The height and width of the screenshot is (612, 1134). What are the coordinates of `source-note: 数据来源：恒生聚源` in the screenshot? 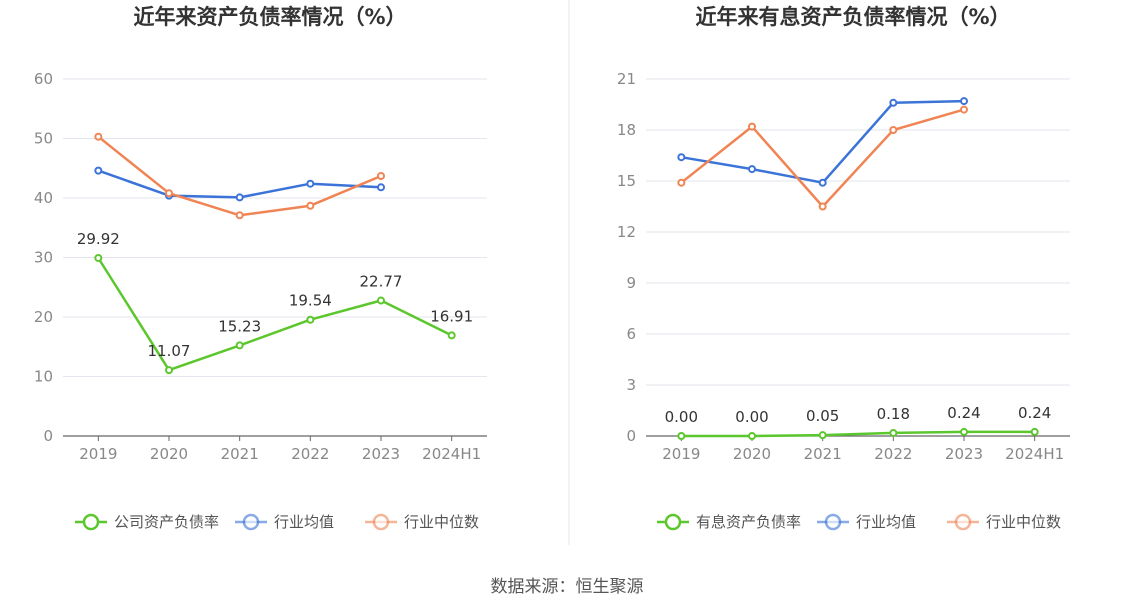 It's located at (567, 587).